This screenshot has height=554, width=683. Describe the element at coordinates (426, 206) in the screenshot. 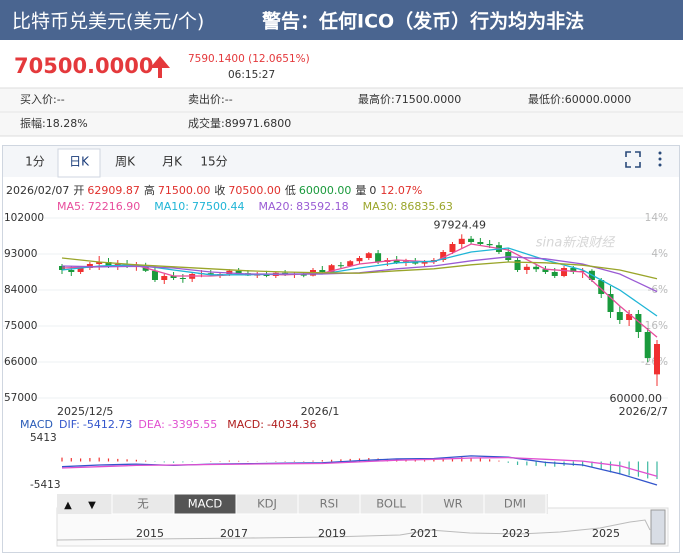

I see `ma-value: 86835.63` at that location.